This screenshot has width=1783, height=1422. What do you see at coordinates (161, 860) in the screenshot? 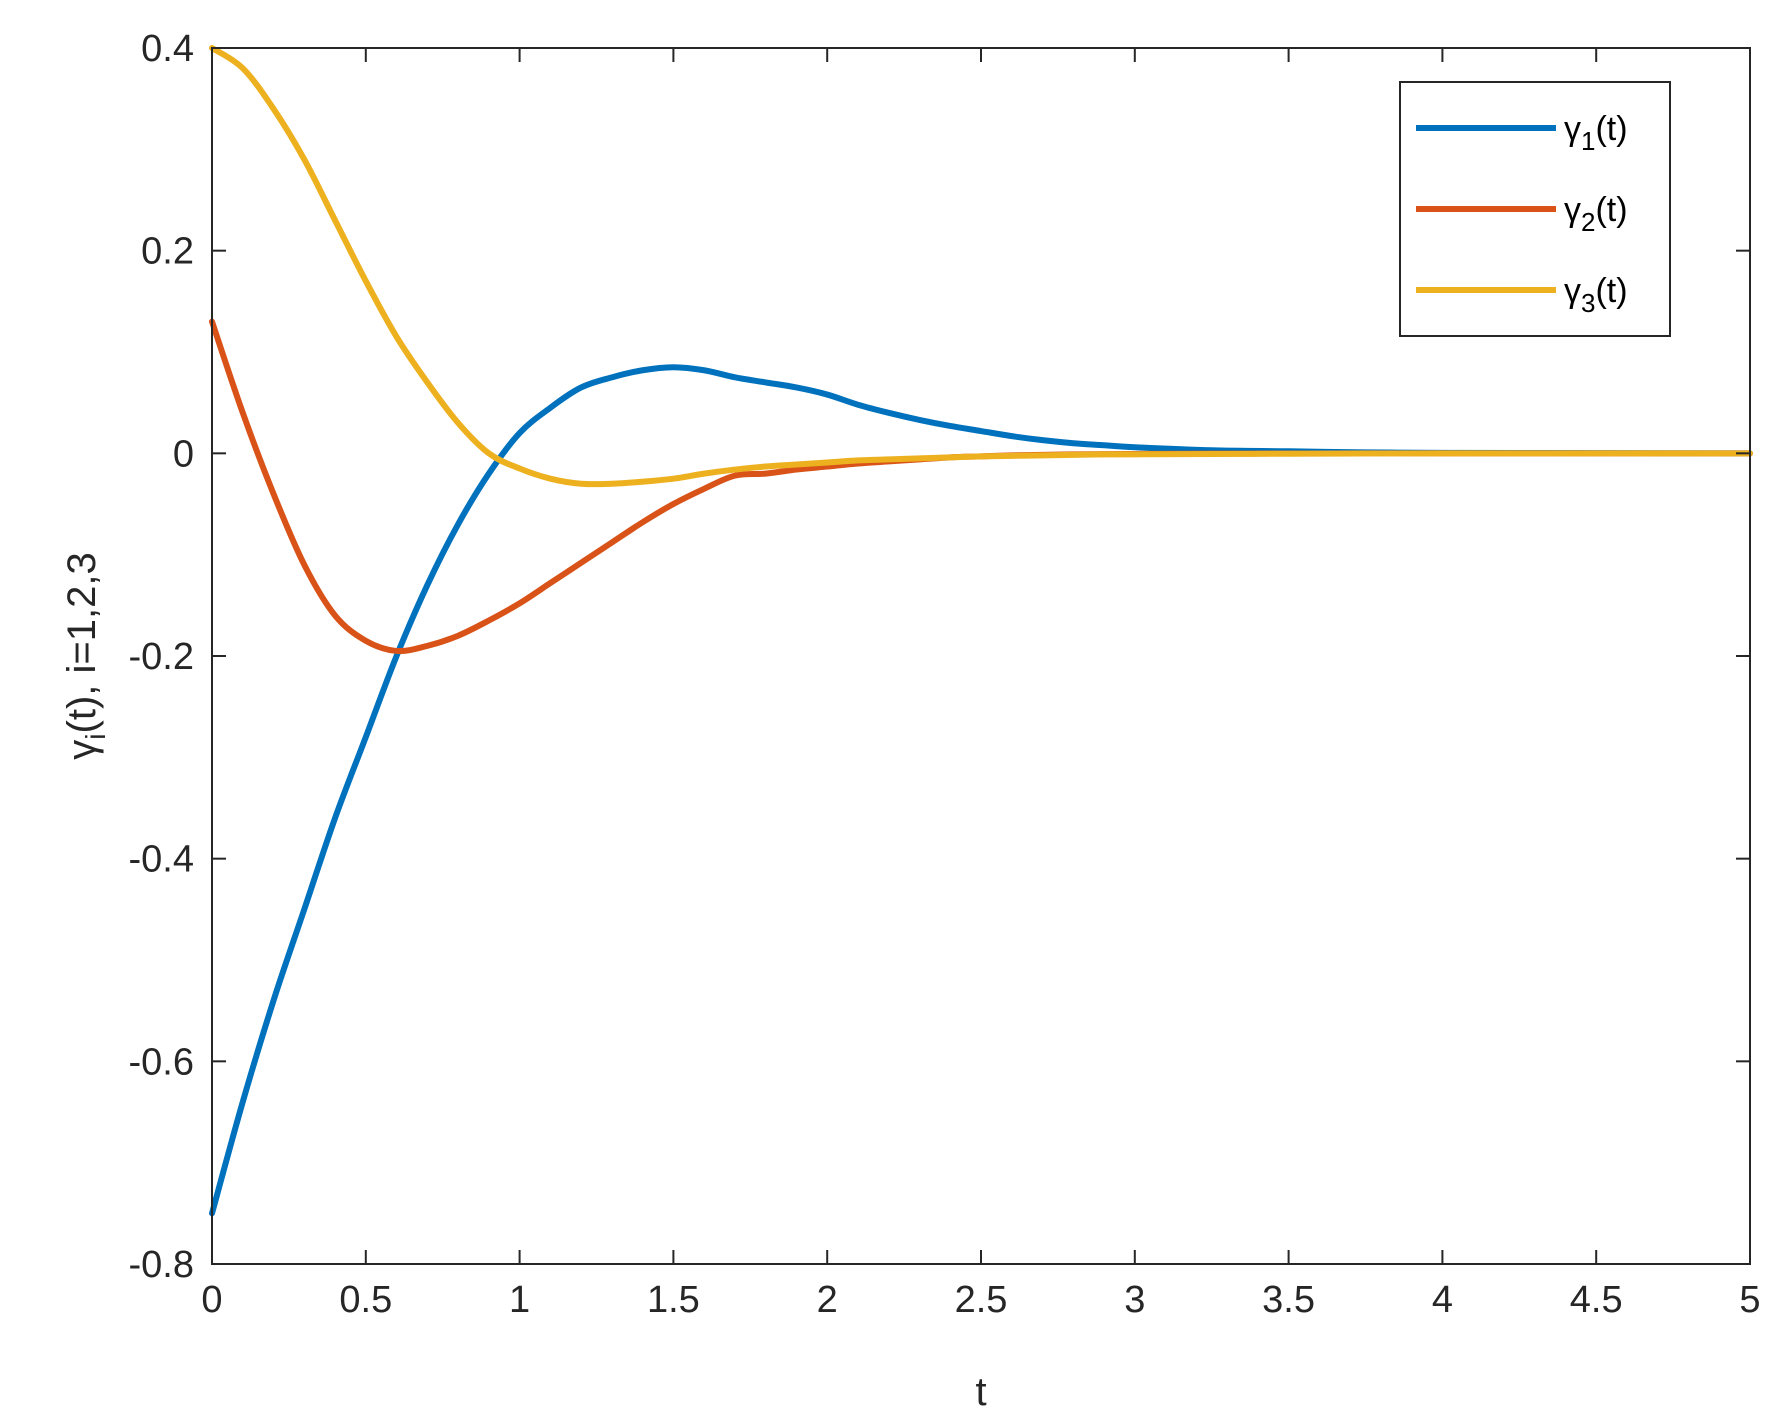
I see `y-tick-label: -0.4` at bounding box center [161, 860].